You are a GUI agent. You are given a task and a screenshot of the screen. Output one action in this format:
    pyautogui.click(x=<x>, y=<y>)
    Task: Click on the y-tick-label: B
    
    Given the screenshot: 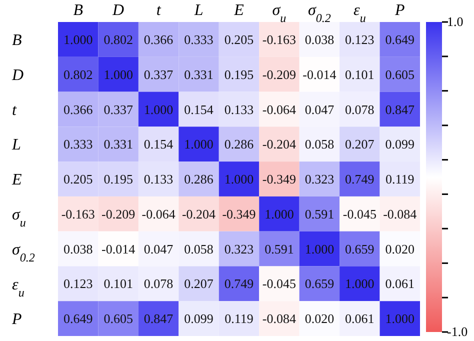 What is the action you would take?
    pyautogui.click(x=17, y=41)
    